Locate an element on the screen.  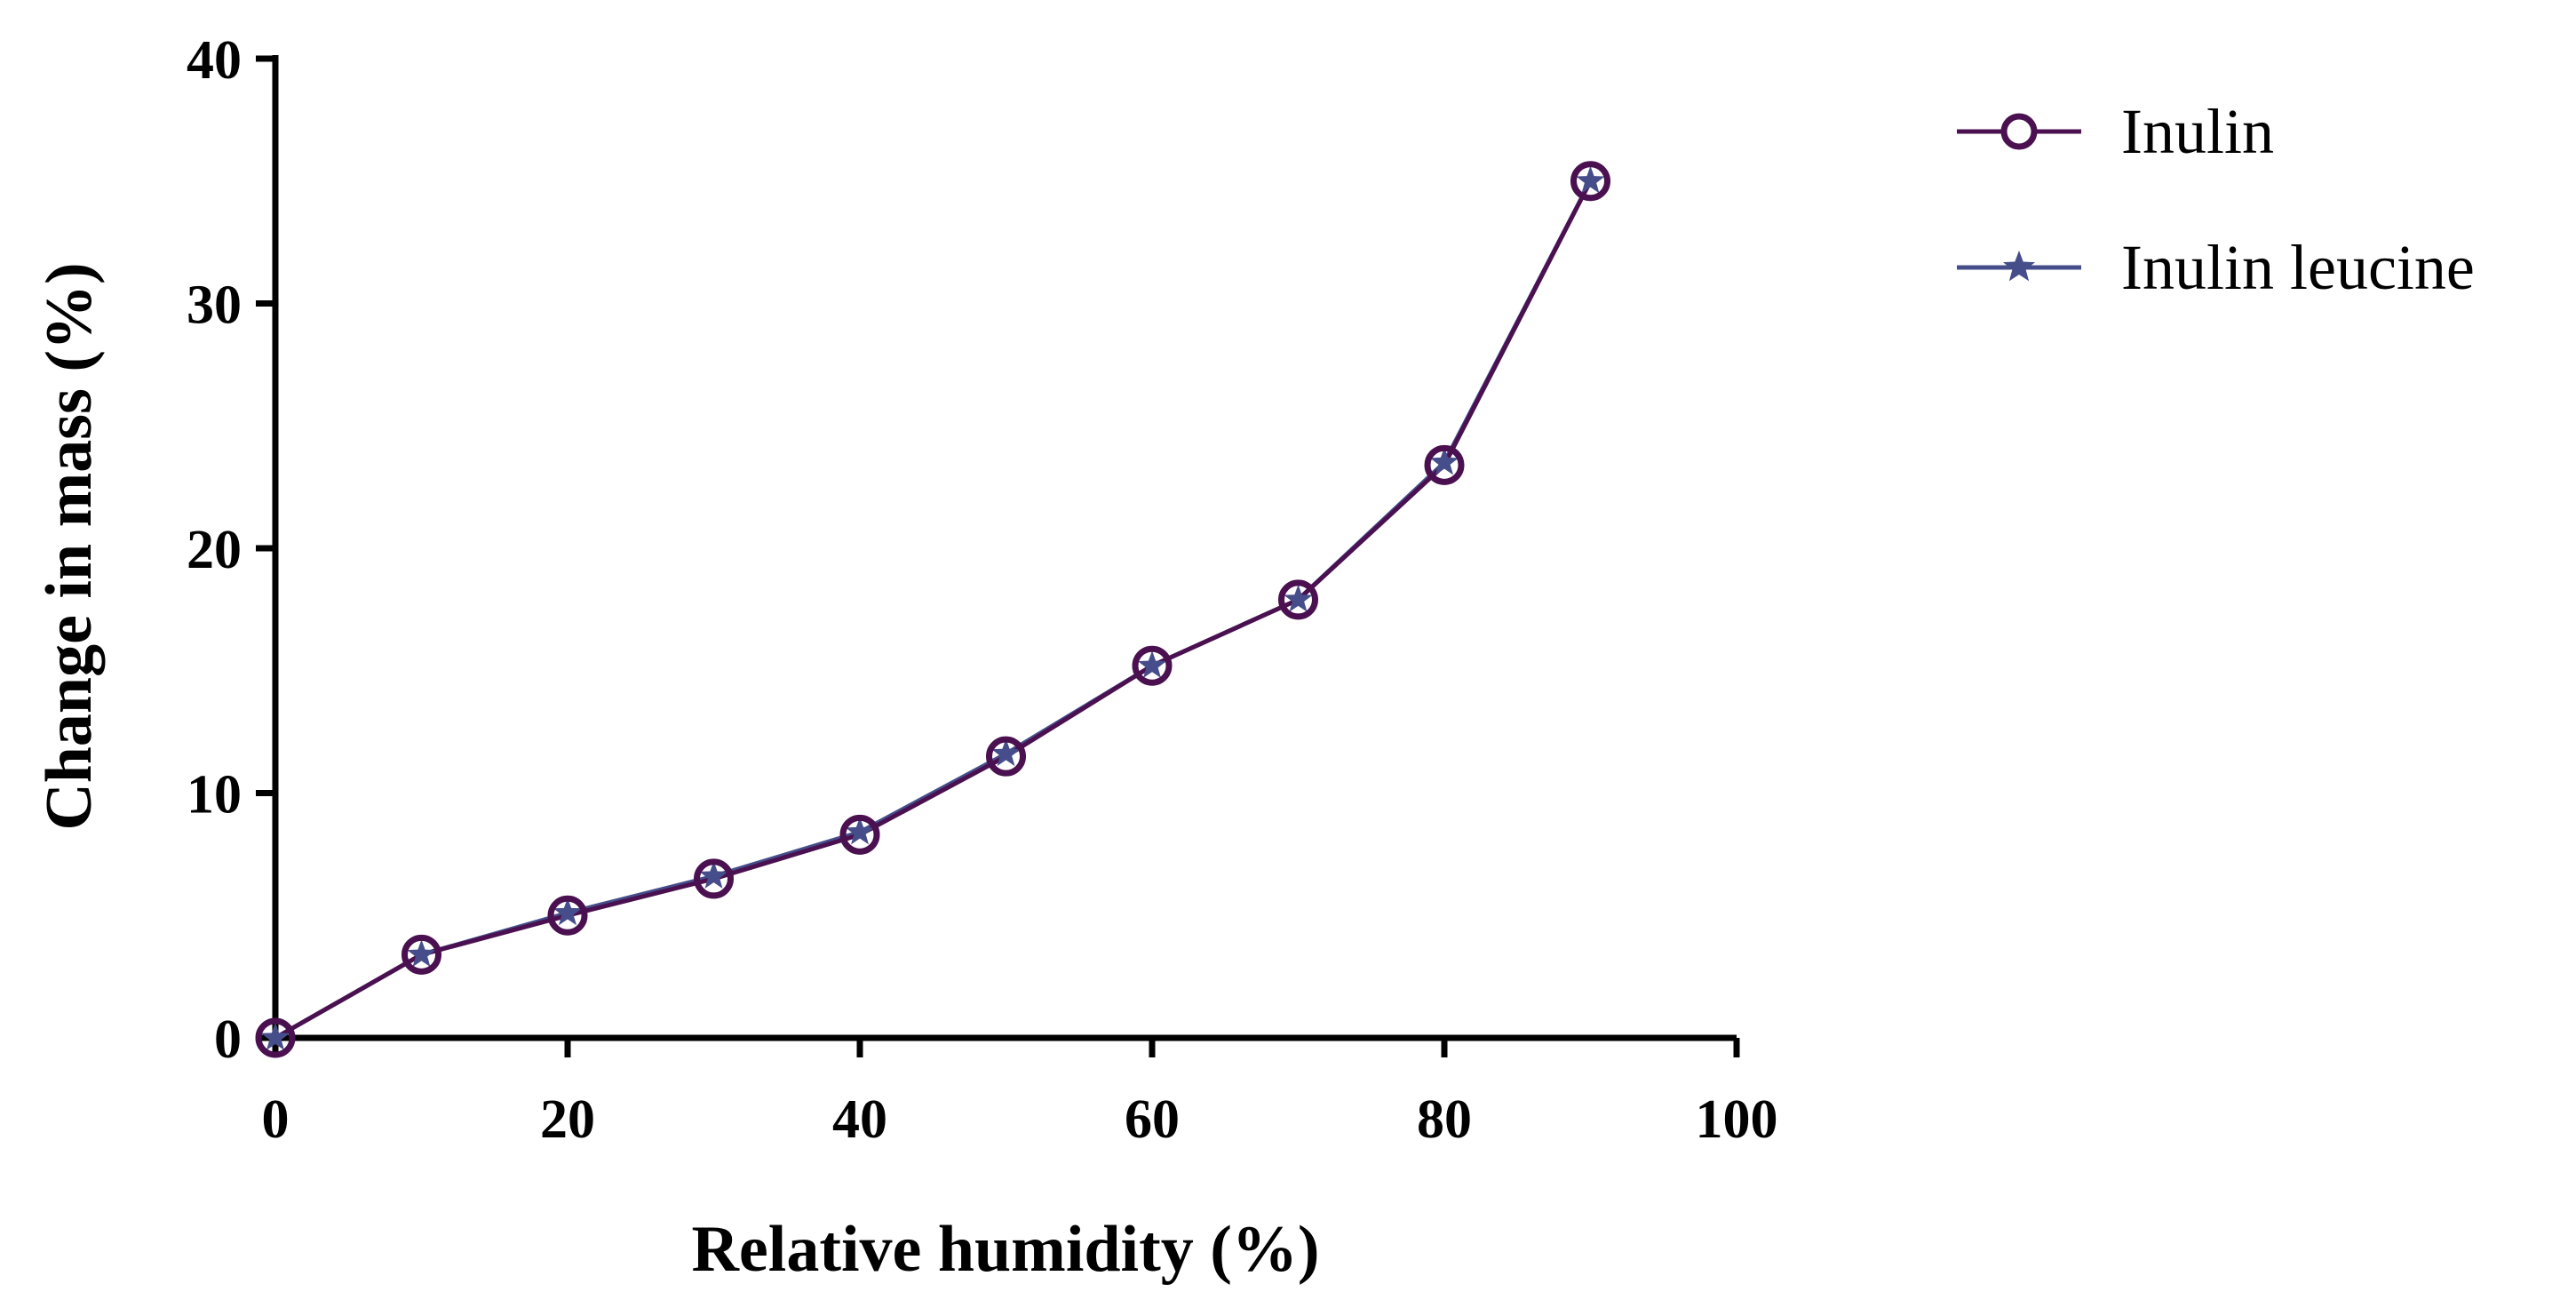
legend-circle-icon is located at coordinates (2019, 131).